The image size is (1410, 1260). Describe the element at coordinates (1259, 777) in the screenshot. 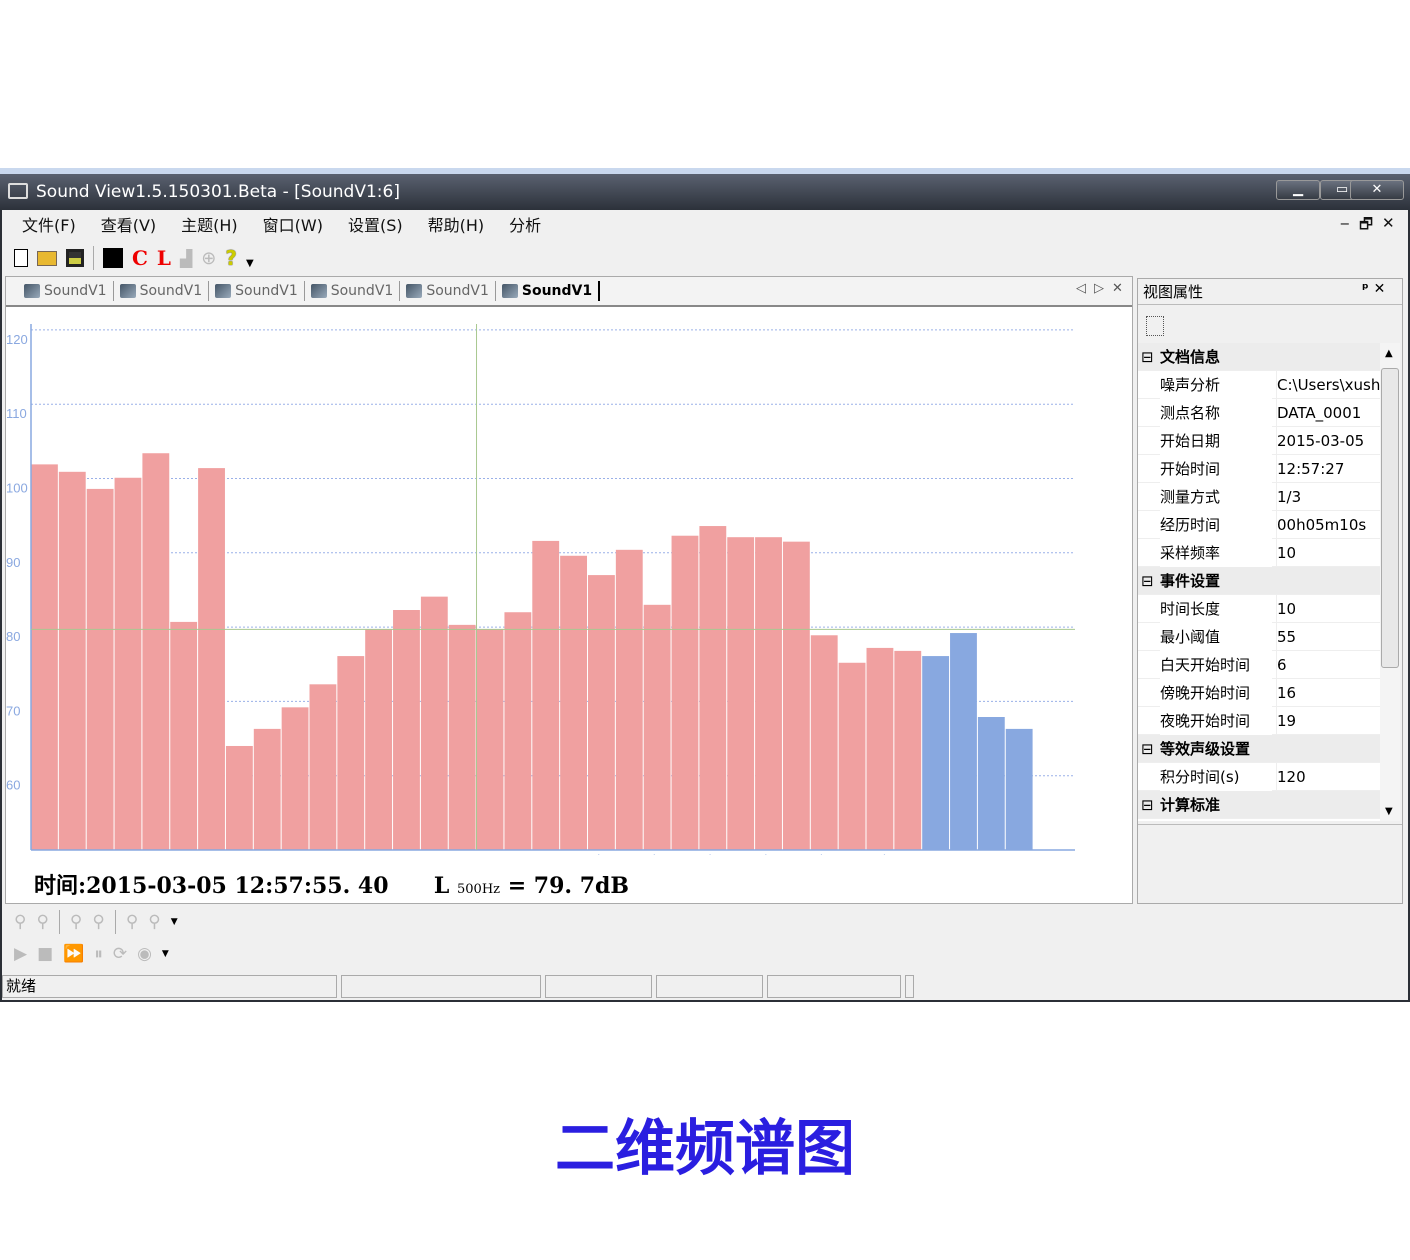

I see `property-row: 积分时间(s) 120` at that location.